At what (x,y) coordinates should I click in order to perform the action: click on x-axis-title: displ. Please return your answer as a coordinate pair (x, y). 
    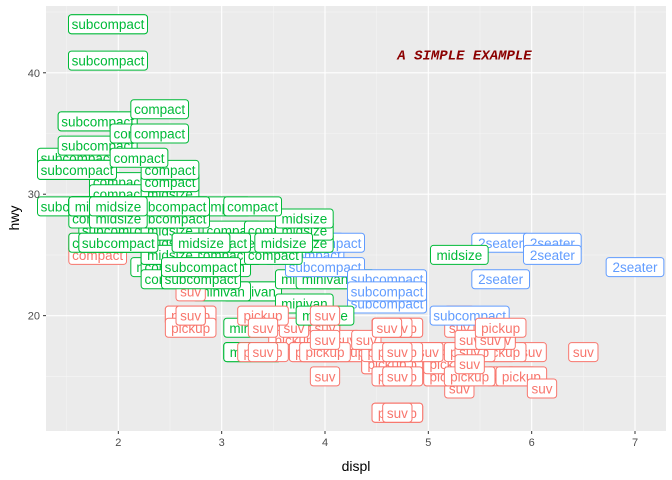
    Looking at the image, I should click on (356, 466).